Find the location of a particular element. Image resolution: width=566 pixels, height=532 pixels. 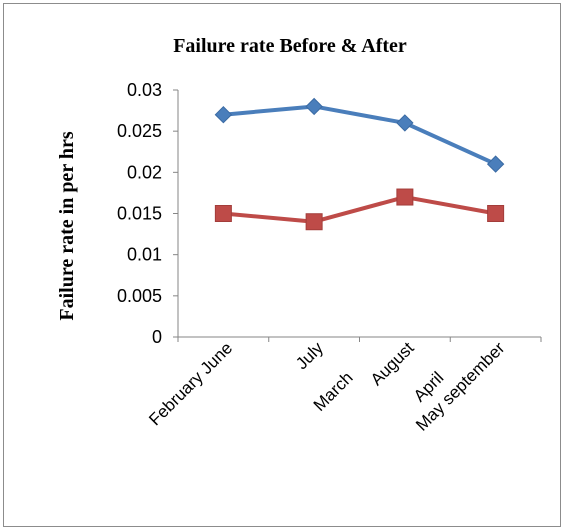

x-tick-label-group: February June is located at coordinates (190, 383).